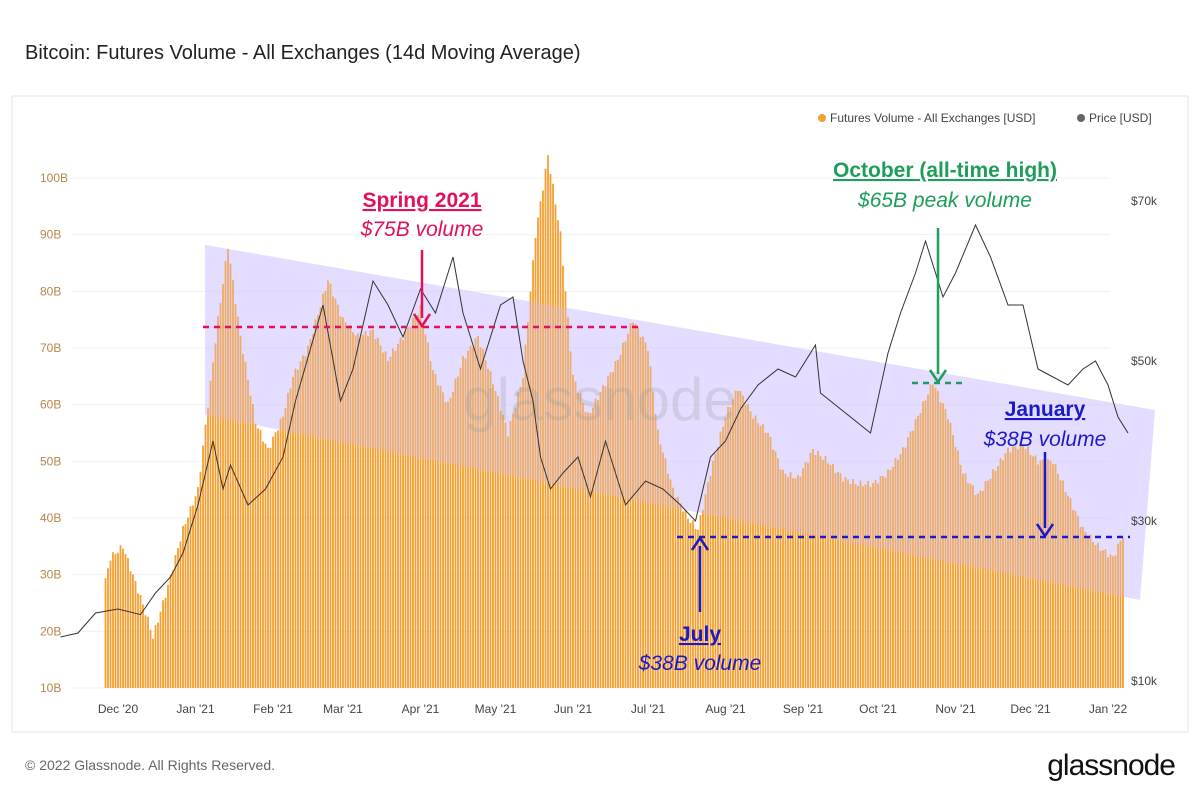 The width and height of the screenshot is (1200, 805). What do you see at coordinates (600, 399) in the screenshot?
I see `watermark: glassnode` at bounding box center [600, 399].